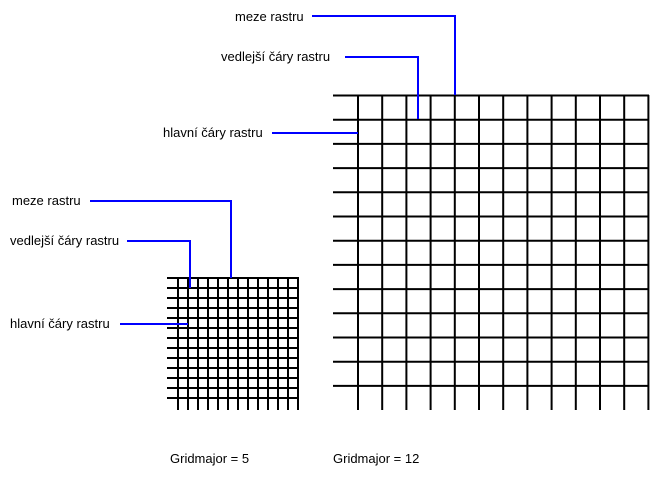 The image size is (660, 477). What do you see at coordinates (384, 55) in the screenshot?
I see `large-limit-leader` at bounding box center [384, 55].